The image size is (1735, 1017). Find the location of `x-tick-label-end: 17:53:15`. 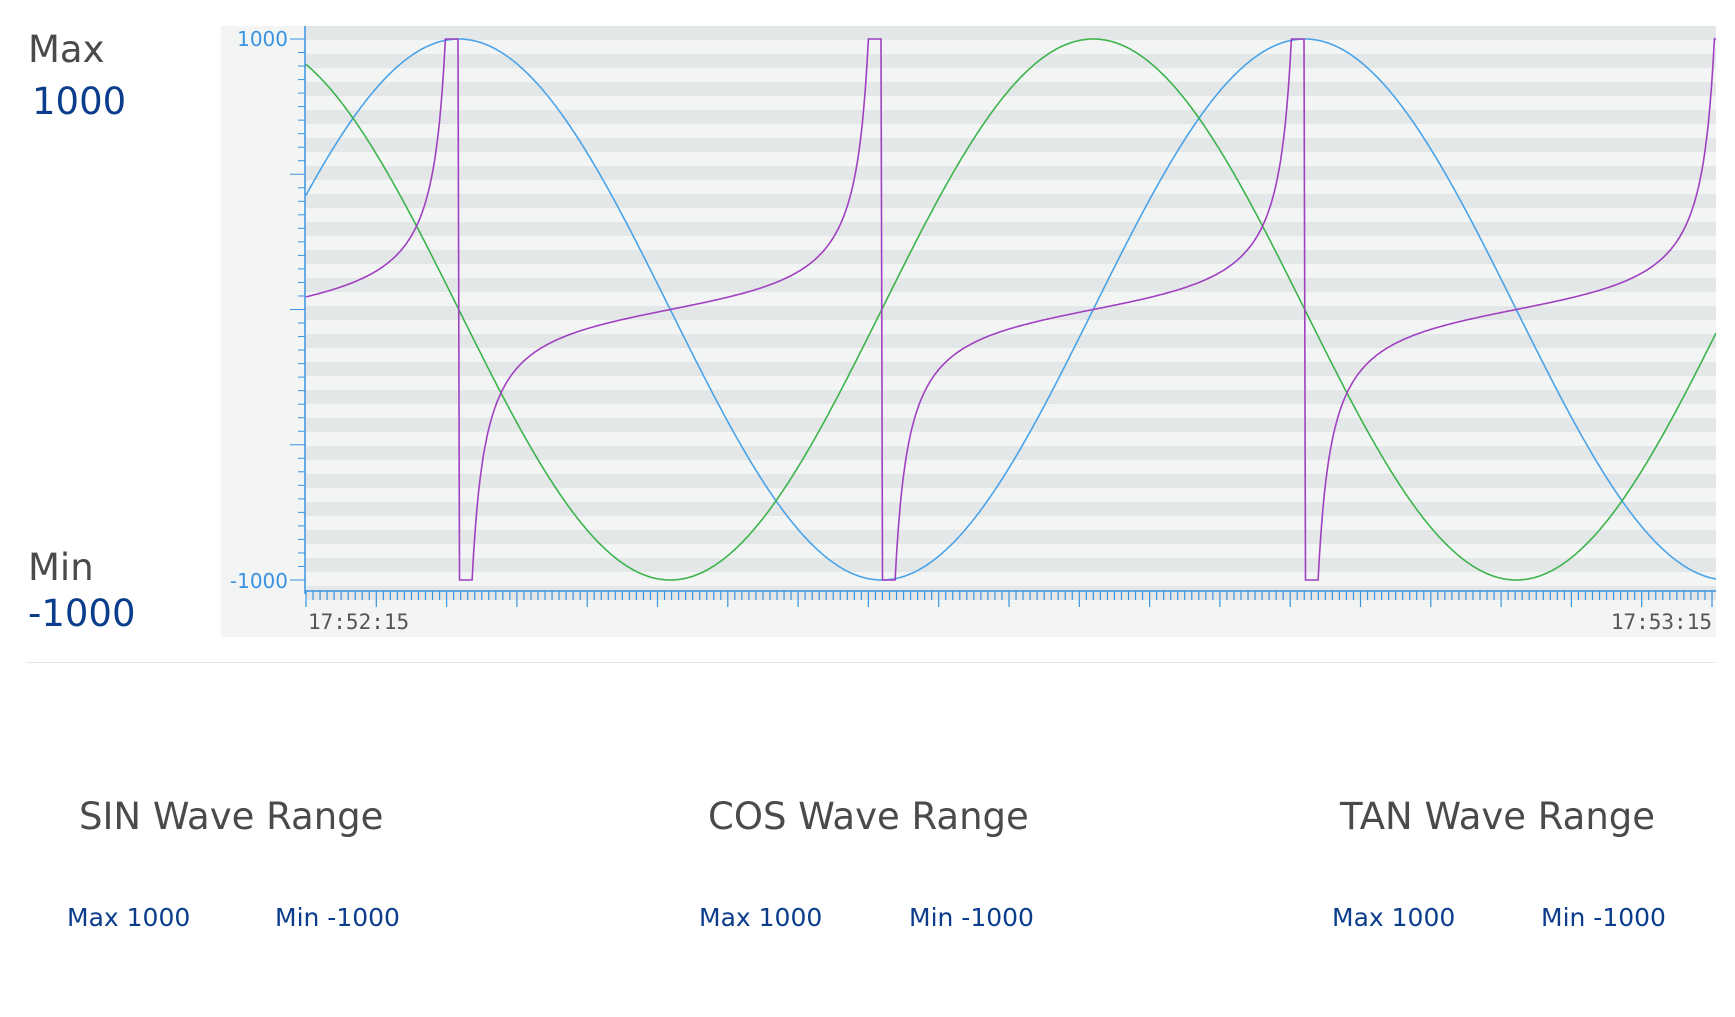

x-tick-label-end: 17:53:15 is located at coordinates (1661, 622).